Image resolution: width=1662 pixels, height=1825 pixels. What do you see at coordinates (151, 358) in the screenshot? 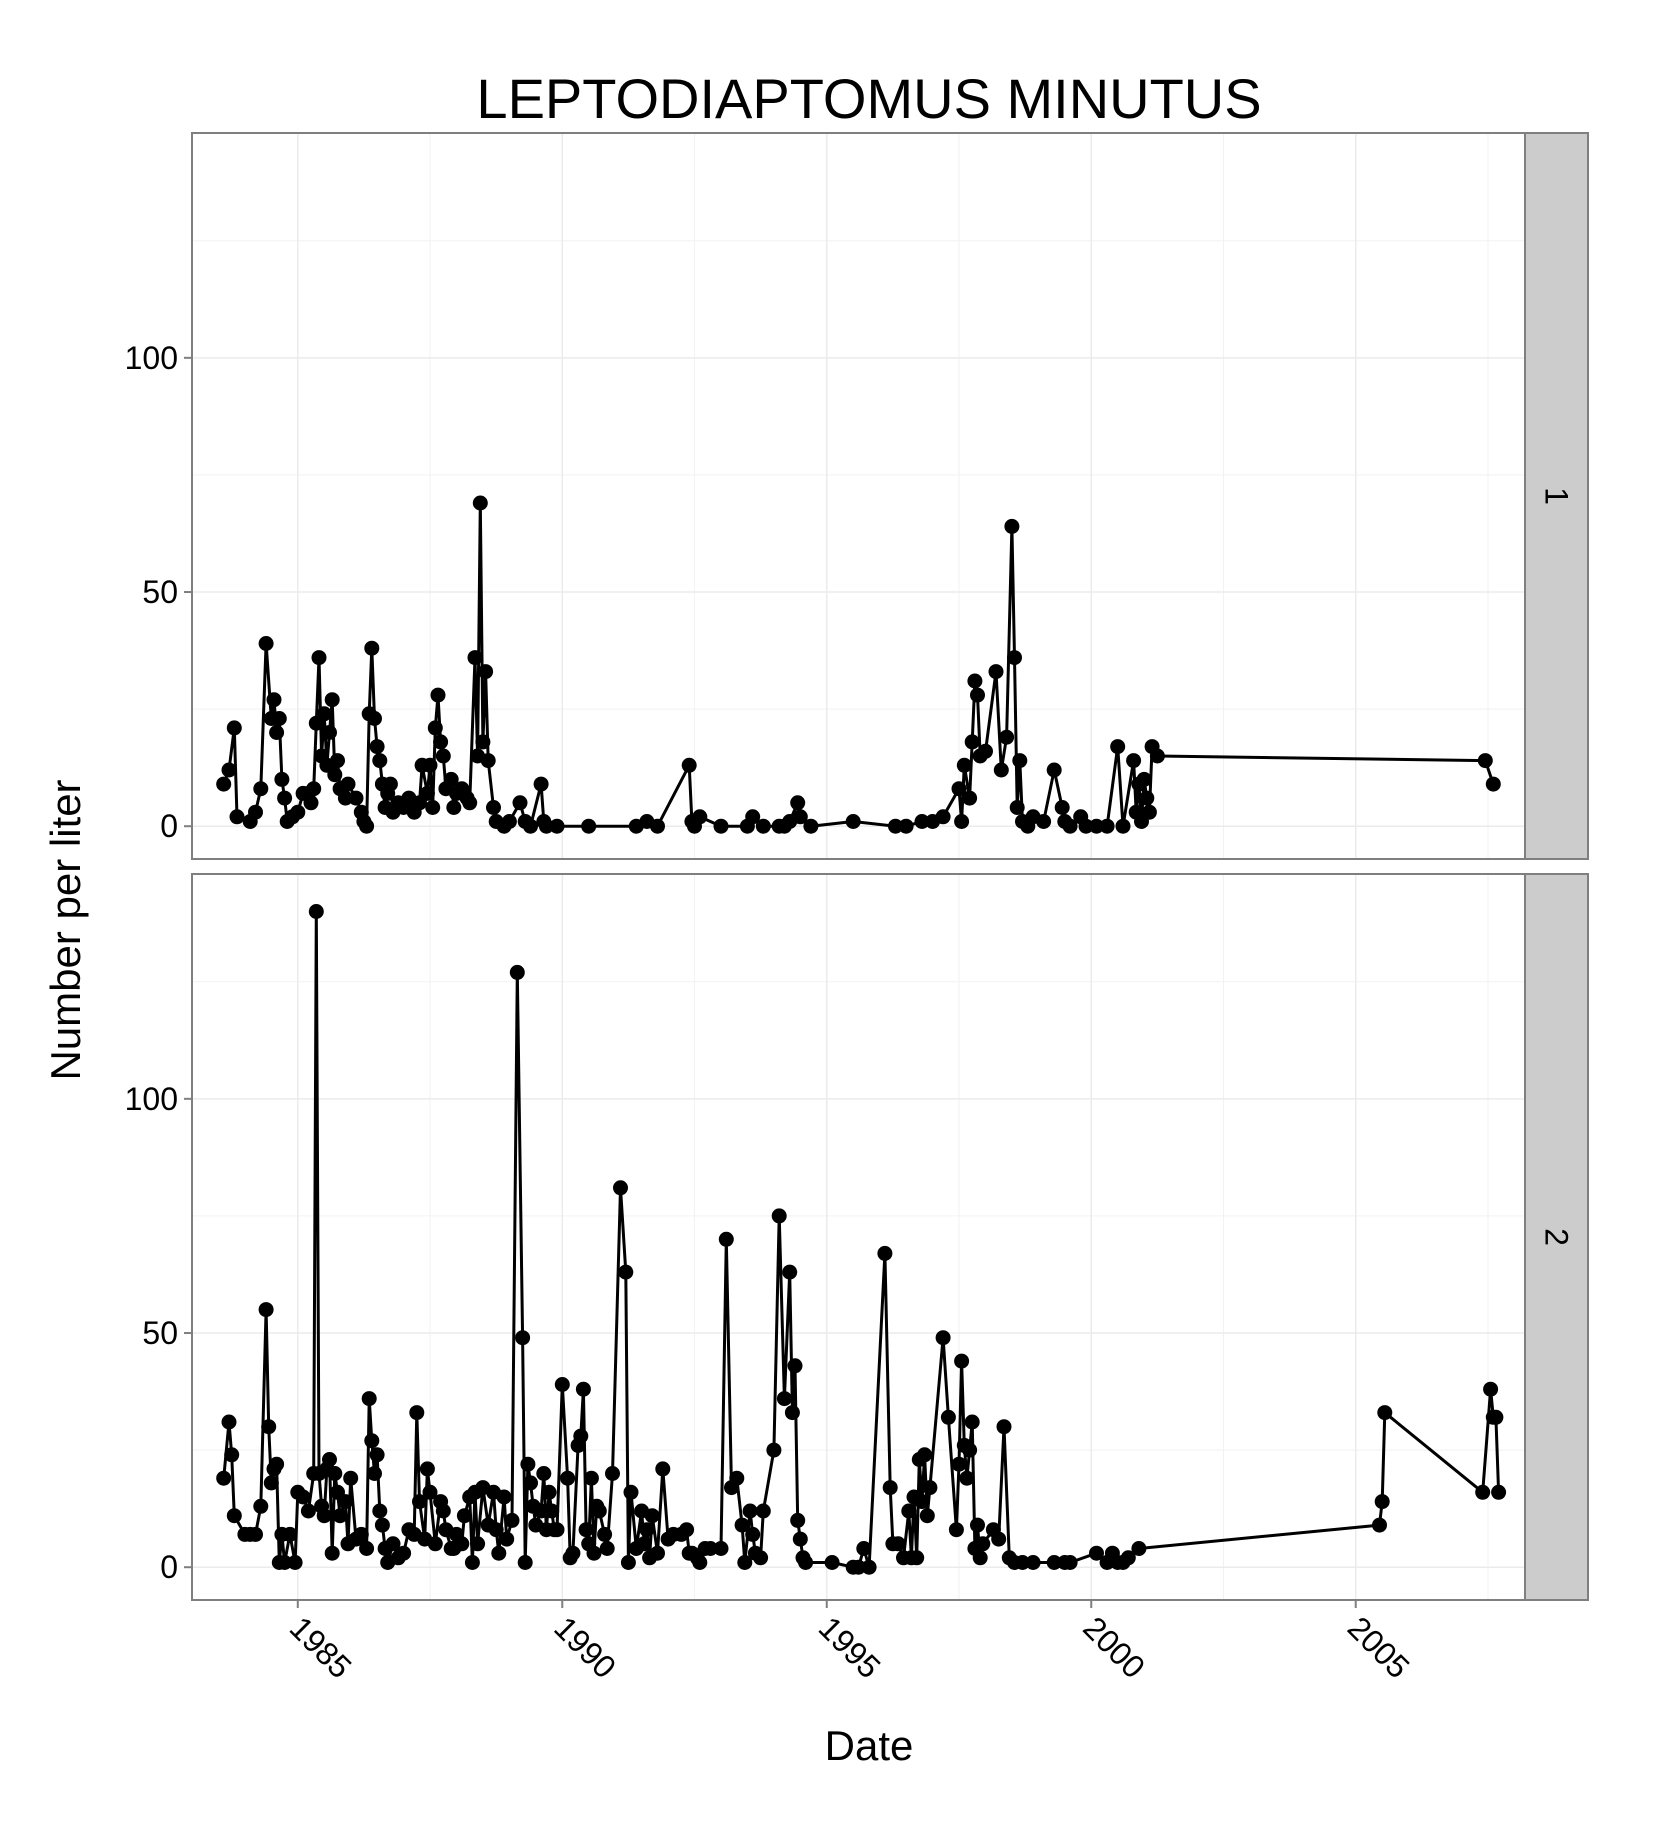
I see `y-tick-label: 100` at bounding box center [151, 358].